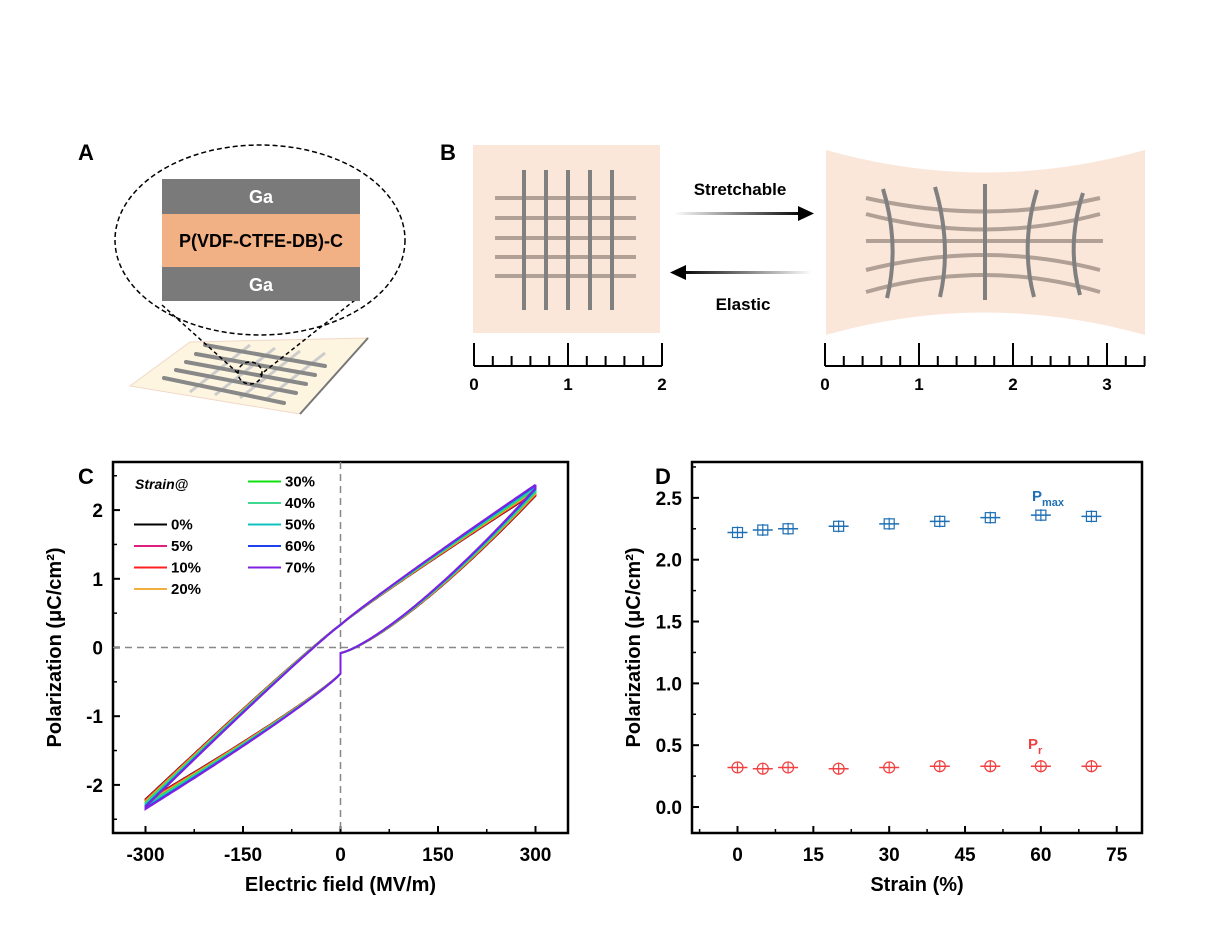 This screenshot has height=938, width=1213. Describe the element at coordinates (300, 482) in the screenshot. I see `legend-label: 30%` at that location.